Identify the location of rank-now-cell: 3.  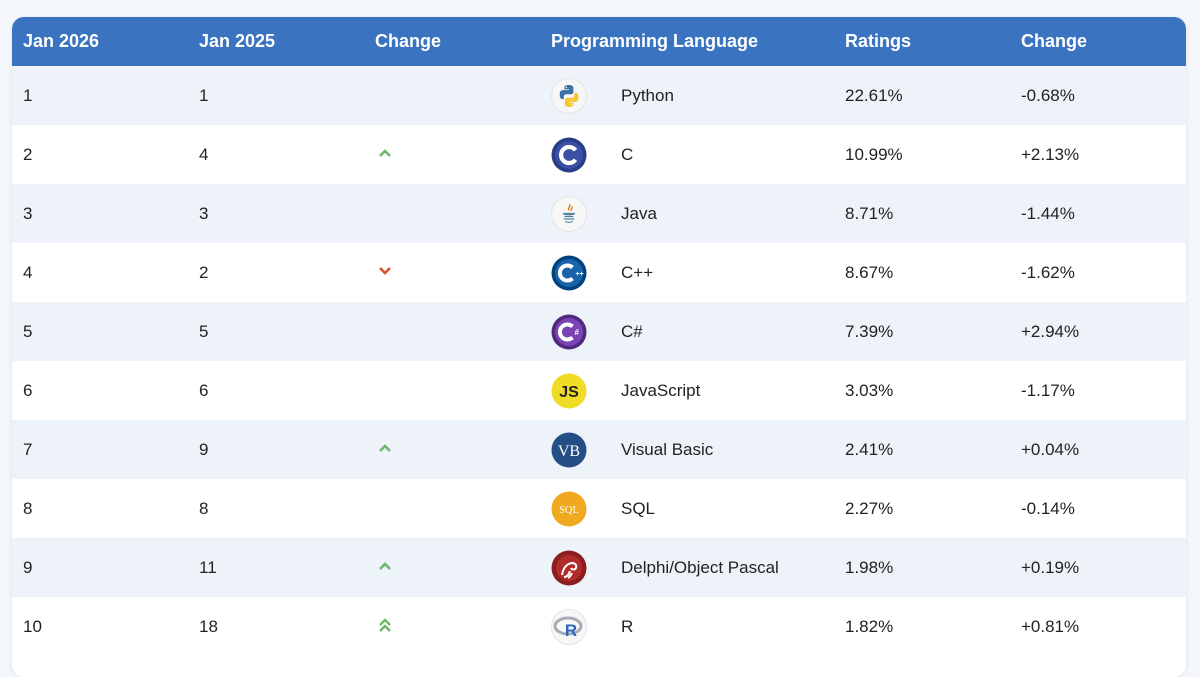
(28, 213).